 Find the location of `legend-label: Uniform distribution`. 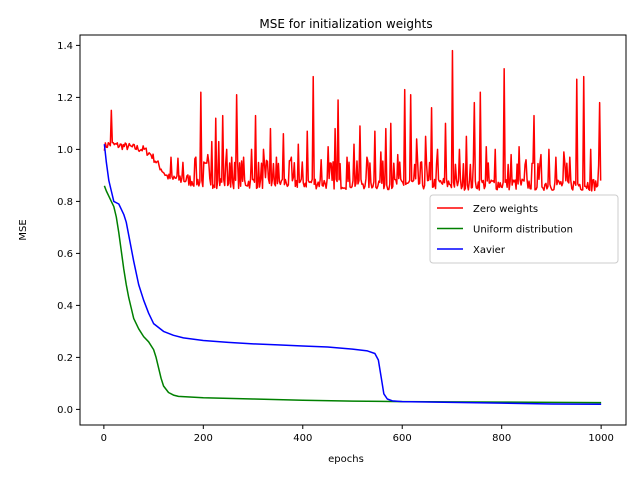

legend-label: Uniform distribution is located at coordinates (523, 230).